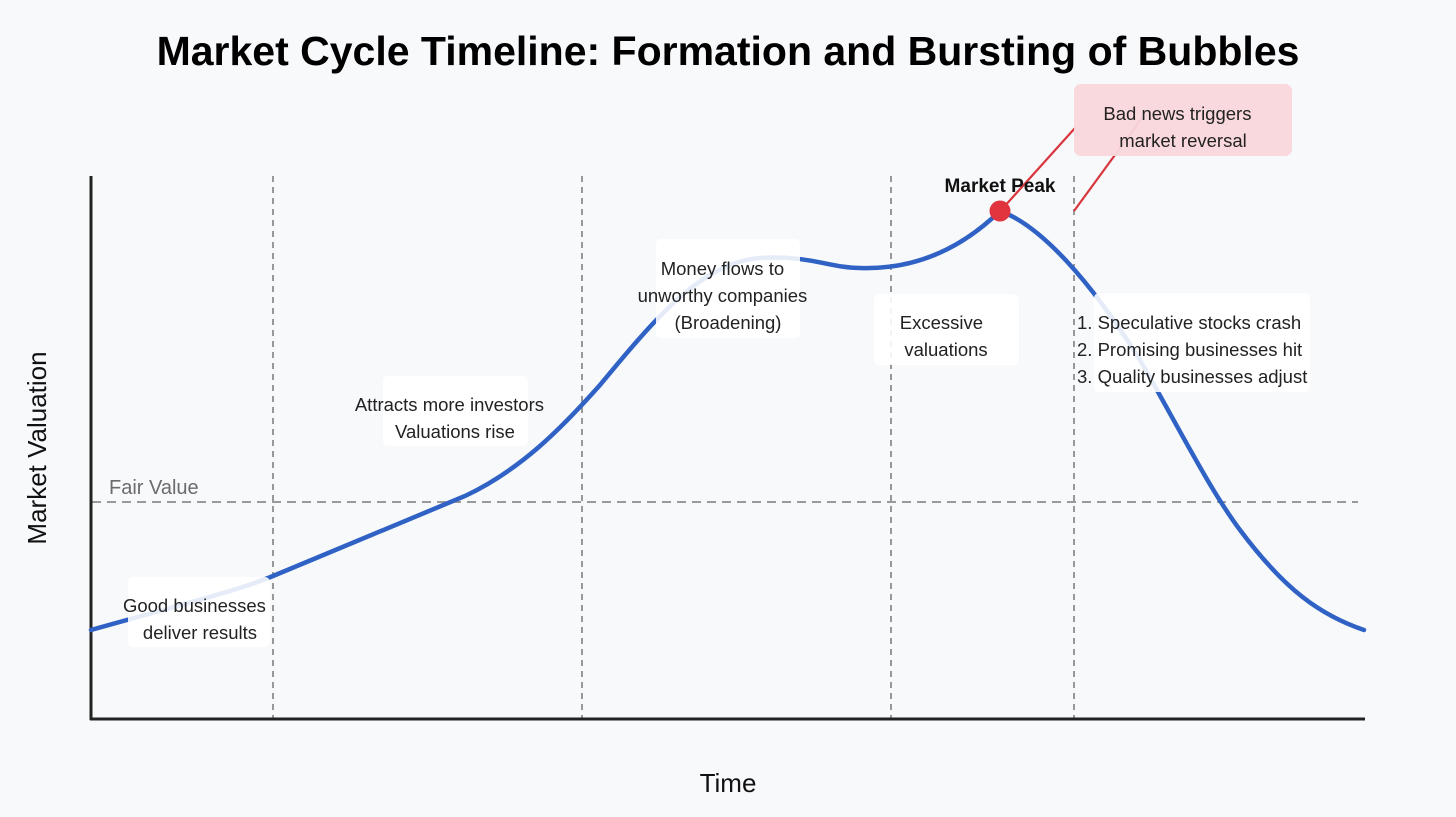  Describe the element at coordinates (722, 268) in the screenshot. I see `annotation-line: Money flows to` at that location.